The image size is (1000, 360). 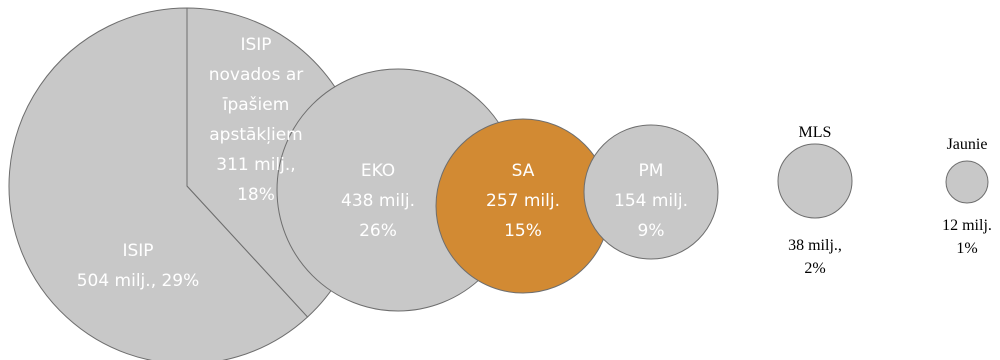 What do you see at coordinates (967, 225) in the screenshot?
I see `jaunie-value-line: 12 milj.` at bounding box center [967, 225].